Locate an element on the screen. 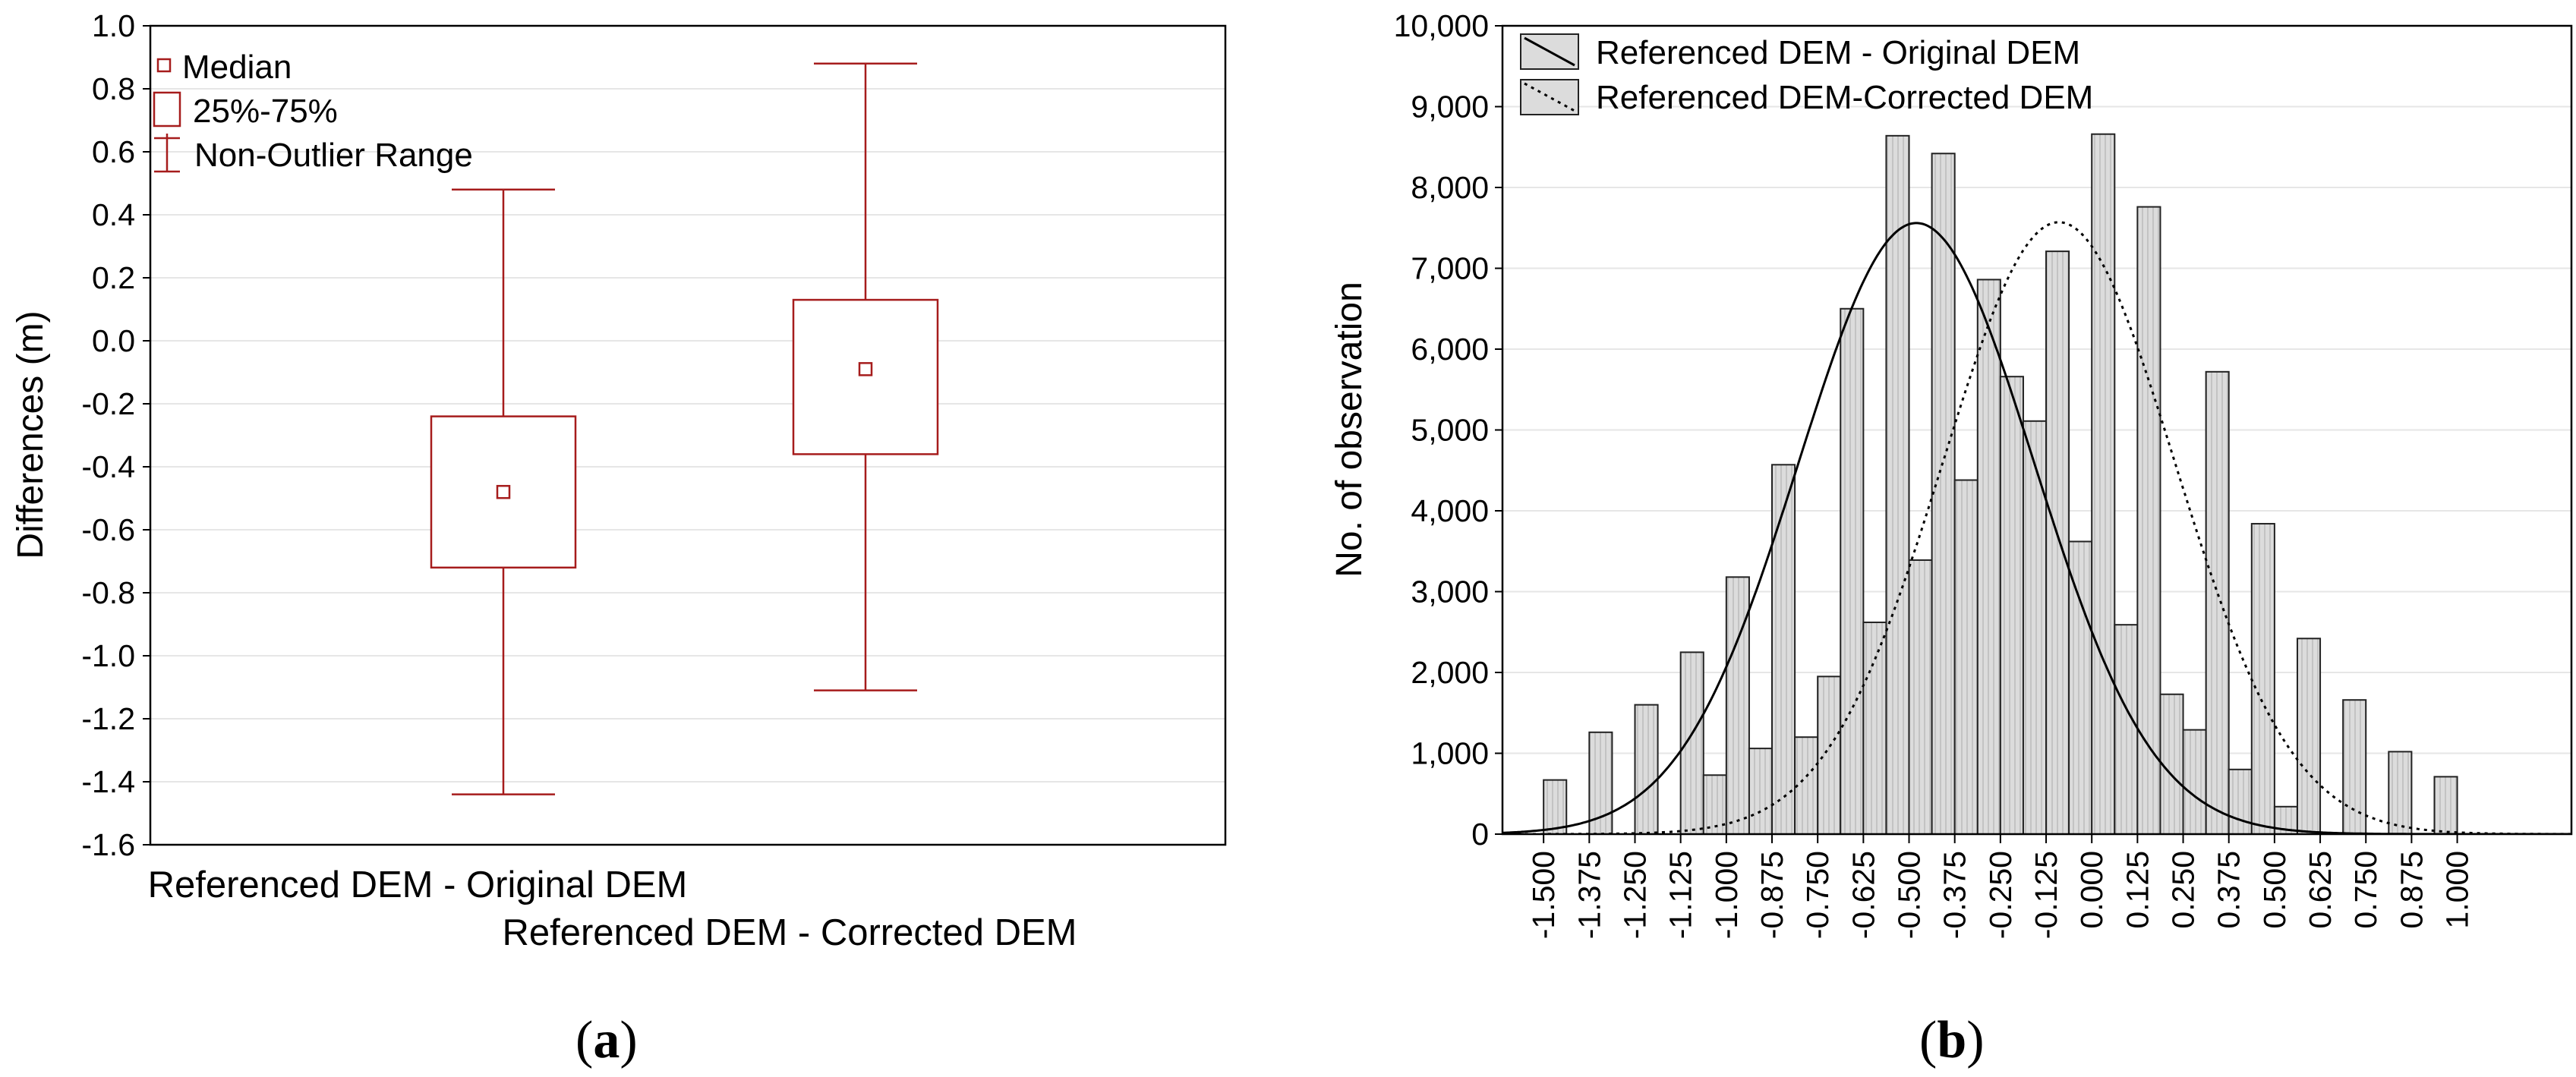 The width and height of the screenshot is (2576, 1077). histogram-y-tick-label: 10,000 is located at coordinates (1441, 26).